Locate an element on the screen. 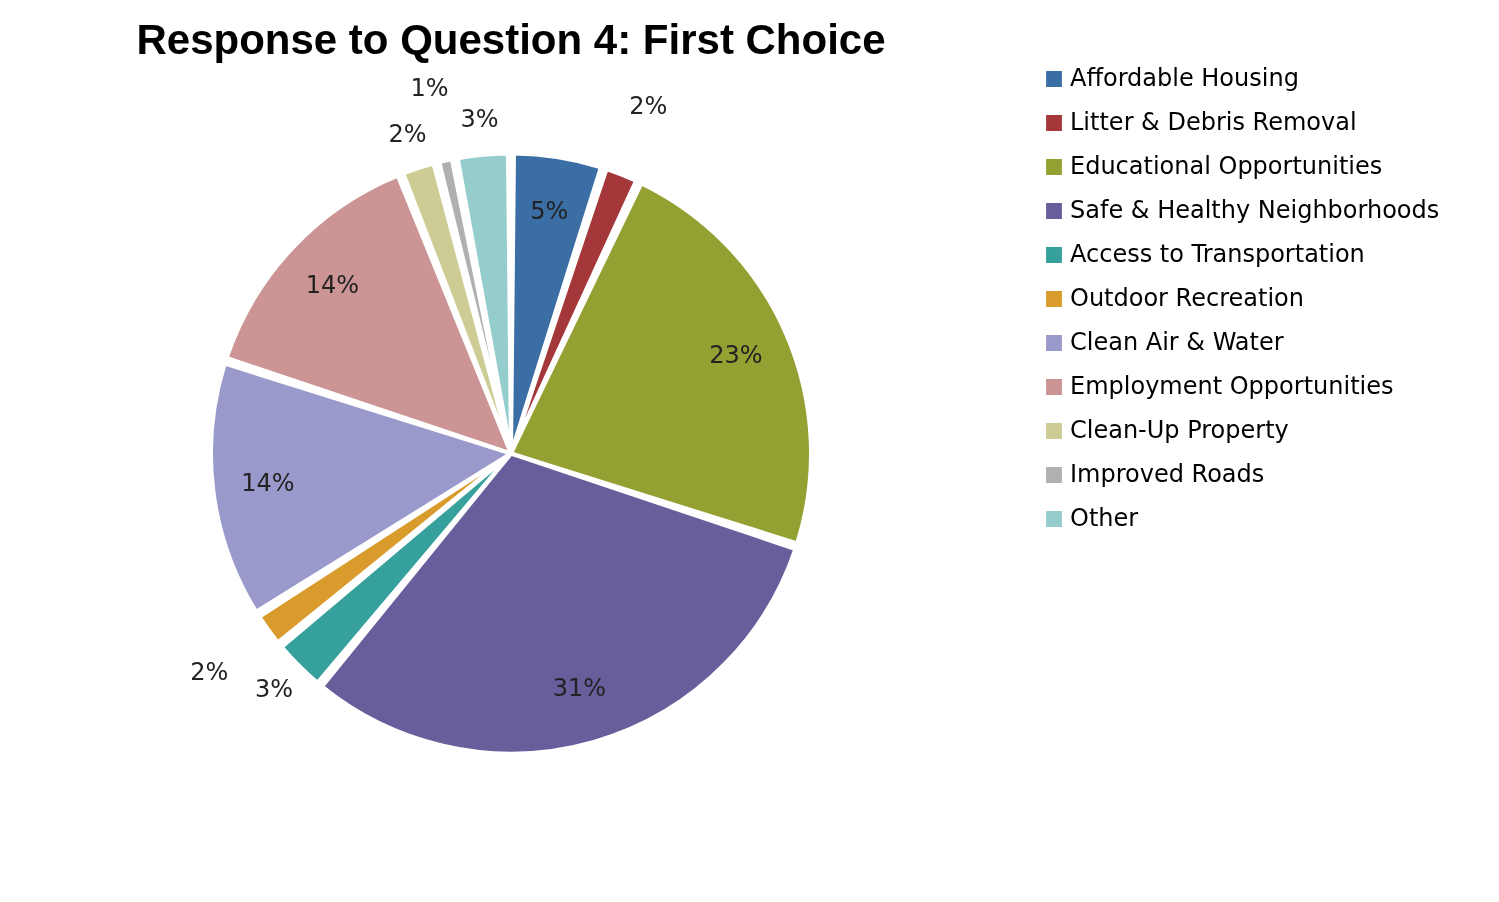 The image size is (1499, 902). legend-label: Educational Opportunities is located at coordinates (1226, 166).